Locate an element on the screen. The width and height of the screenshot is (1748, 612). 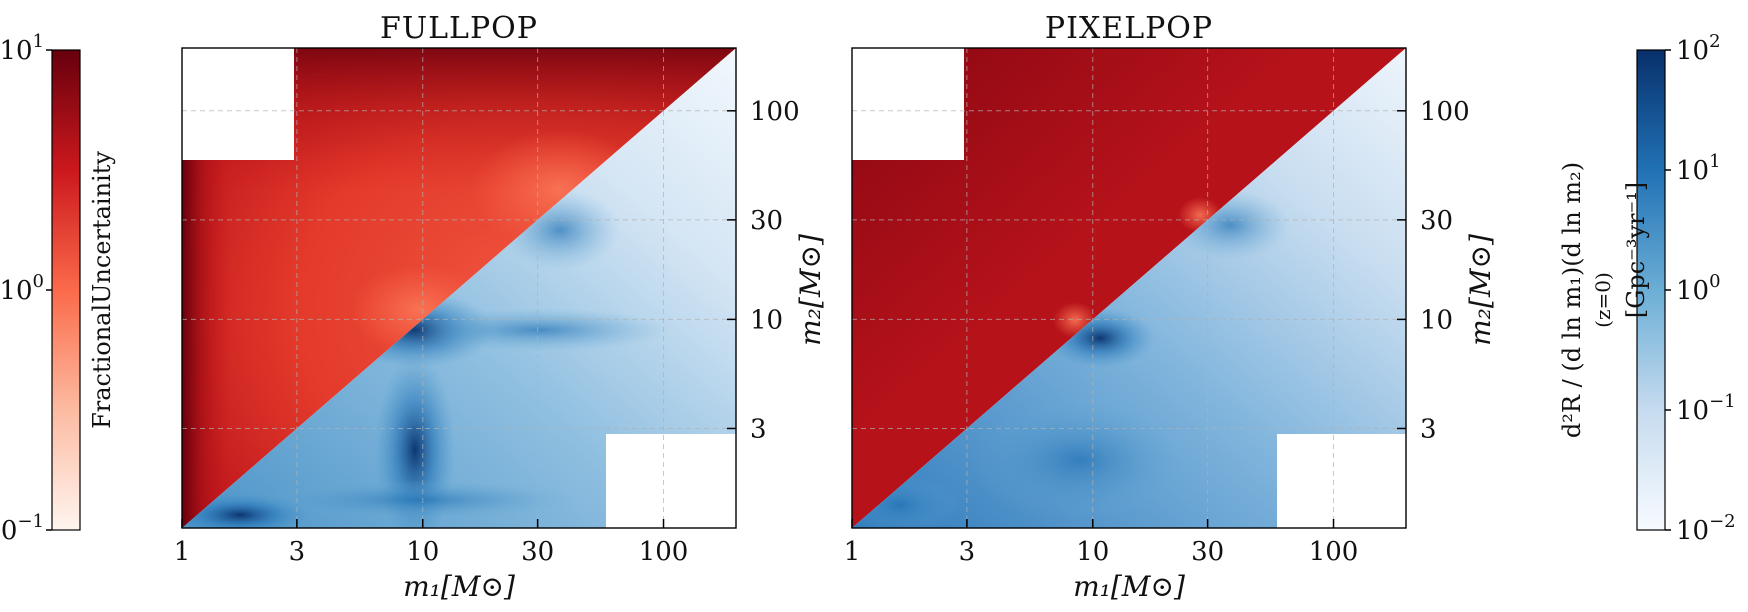
left-colorbar: 101 100 0−1 FractionalUncertainity is located at coordinates (58, 288).